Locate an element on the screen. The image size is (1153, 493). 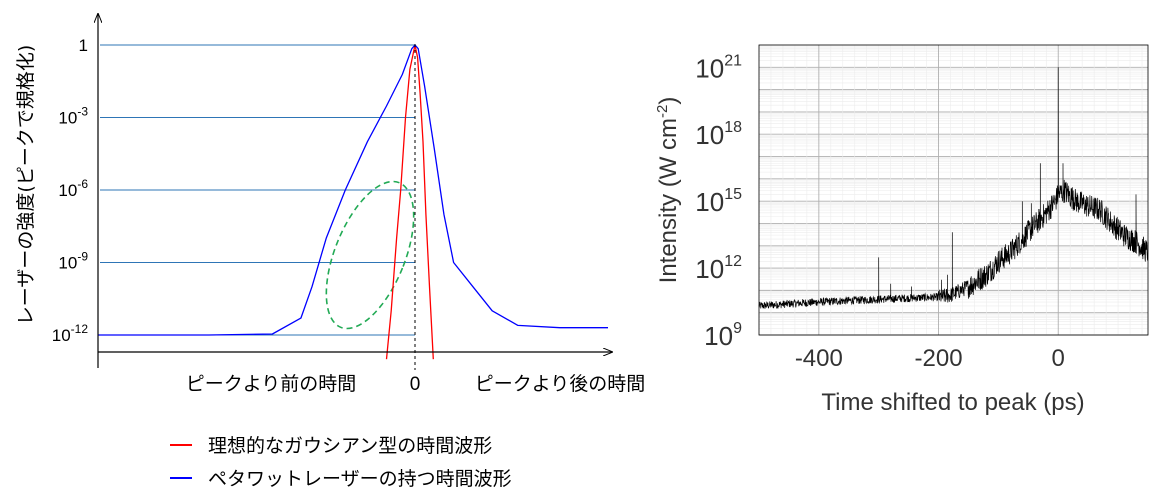
x-axis-label: Time shifted to peak (ps) is located at coordinates (952, 402).